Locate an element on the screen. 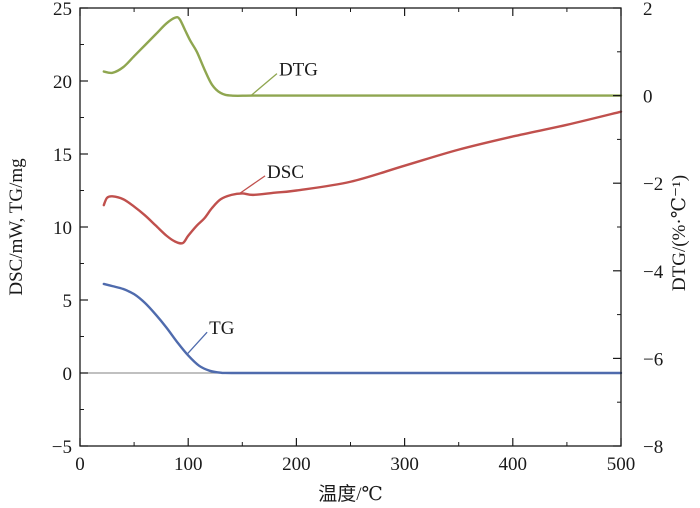 This screenshot has width=700, height=508. annotation-dtg-label: DTG is located at coordinates (298, 70).